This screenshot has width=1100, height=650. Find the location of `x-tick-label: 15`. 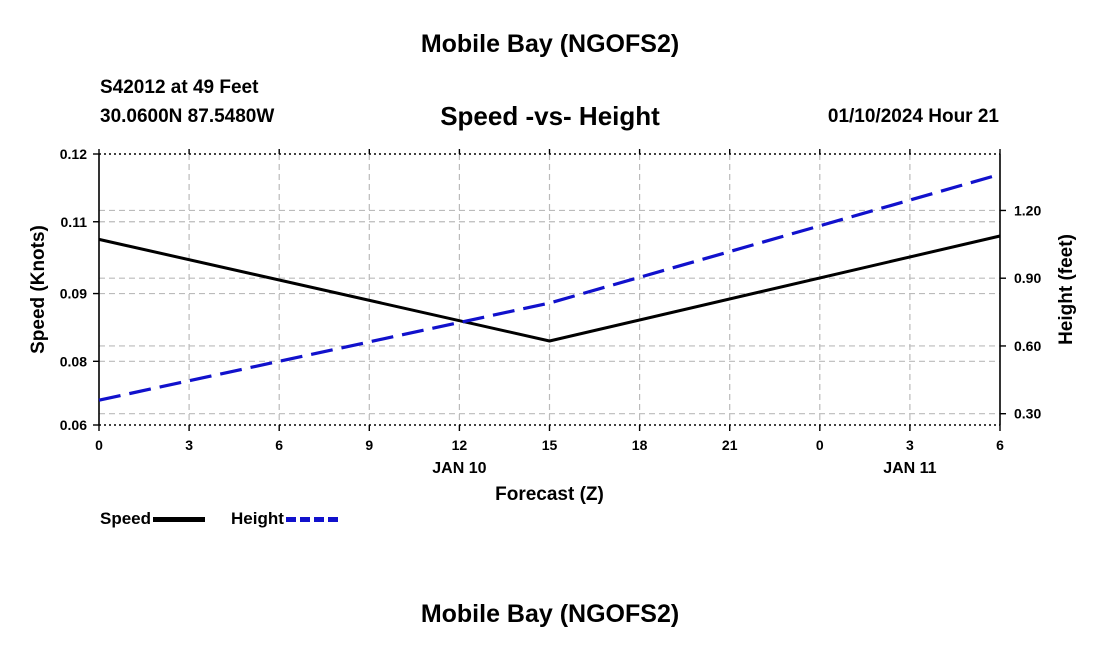

x-tick-label: 15 is located at coordinates (550, 445).